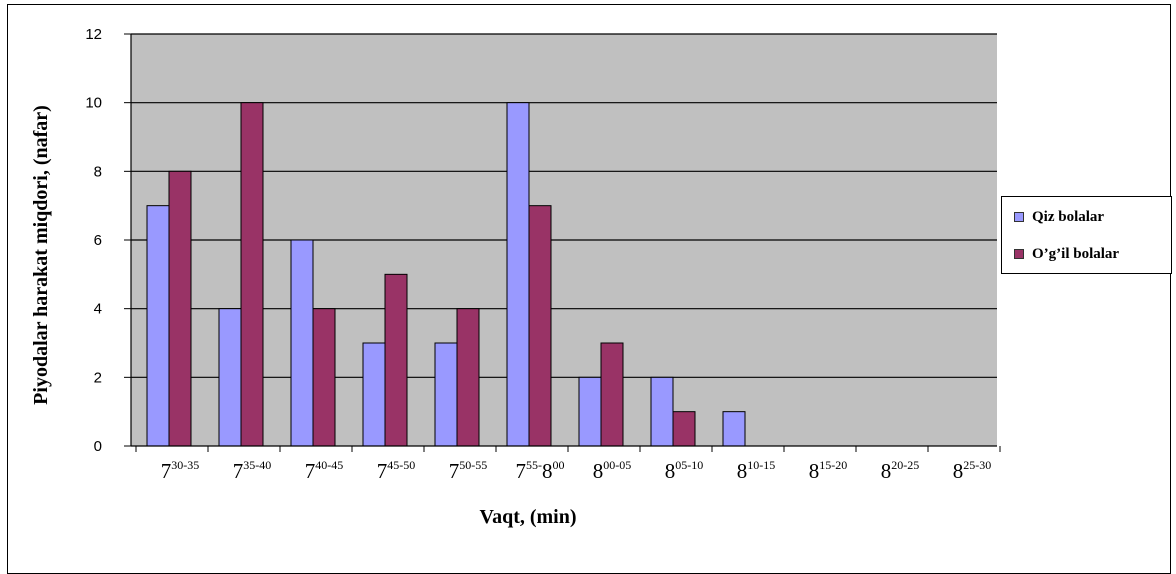  What do you see at coordinates (324, 470) in the screenshot?
I see `x-tick-label: 740-45` at bounding box center [324, 470].